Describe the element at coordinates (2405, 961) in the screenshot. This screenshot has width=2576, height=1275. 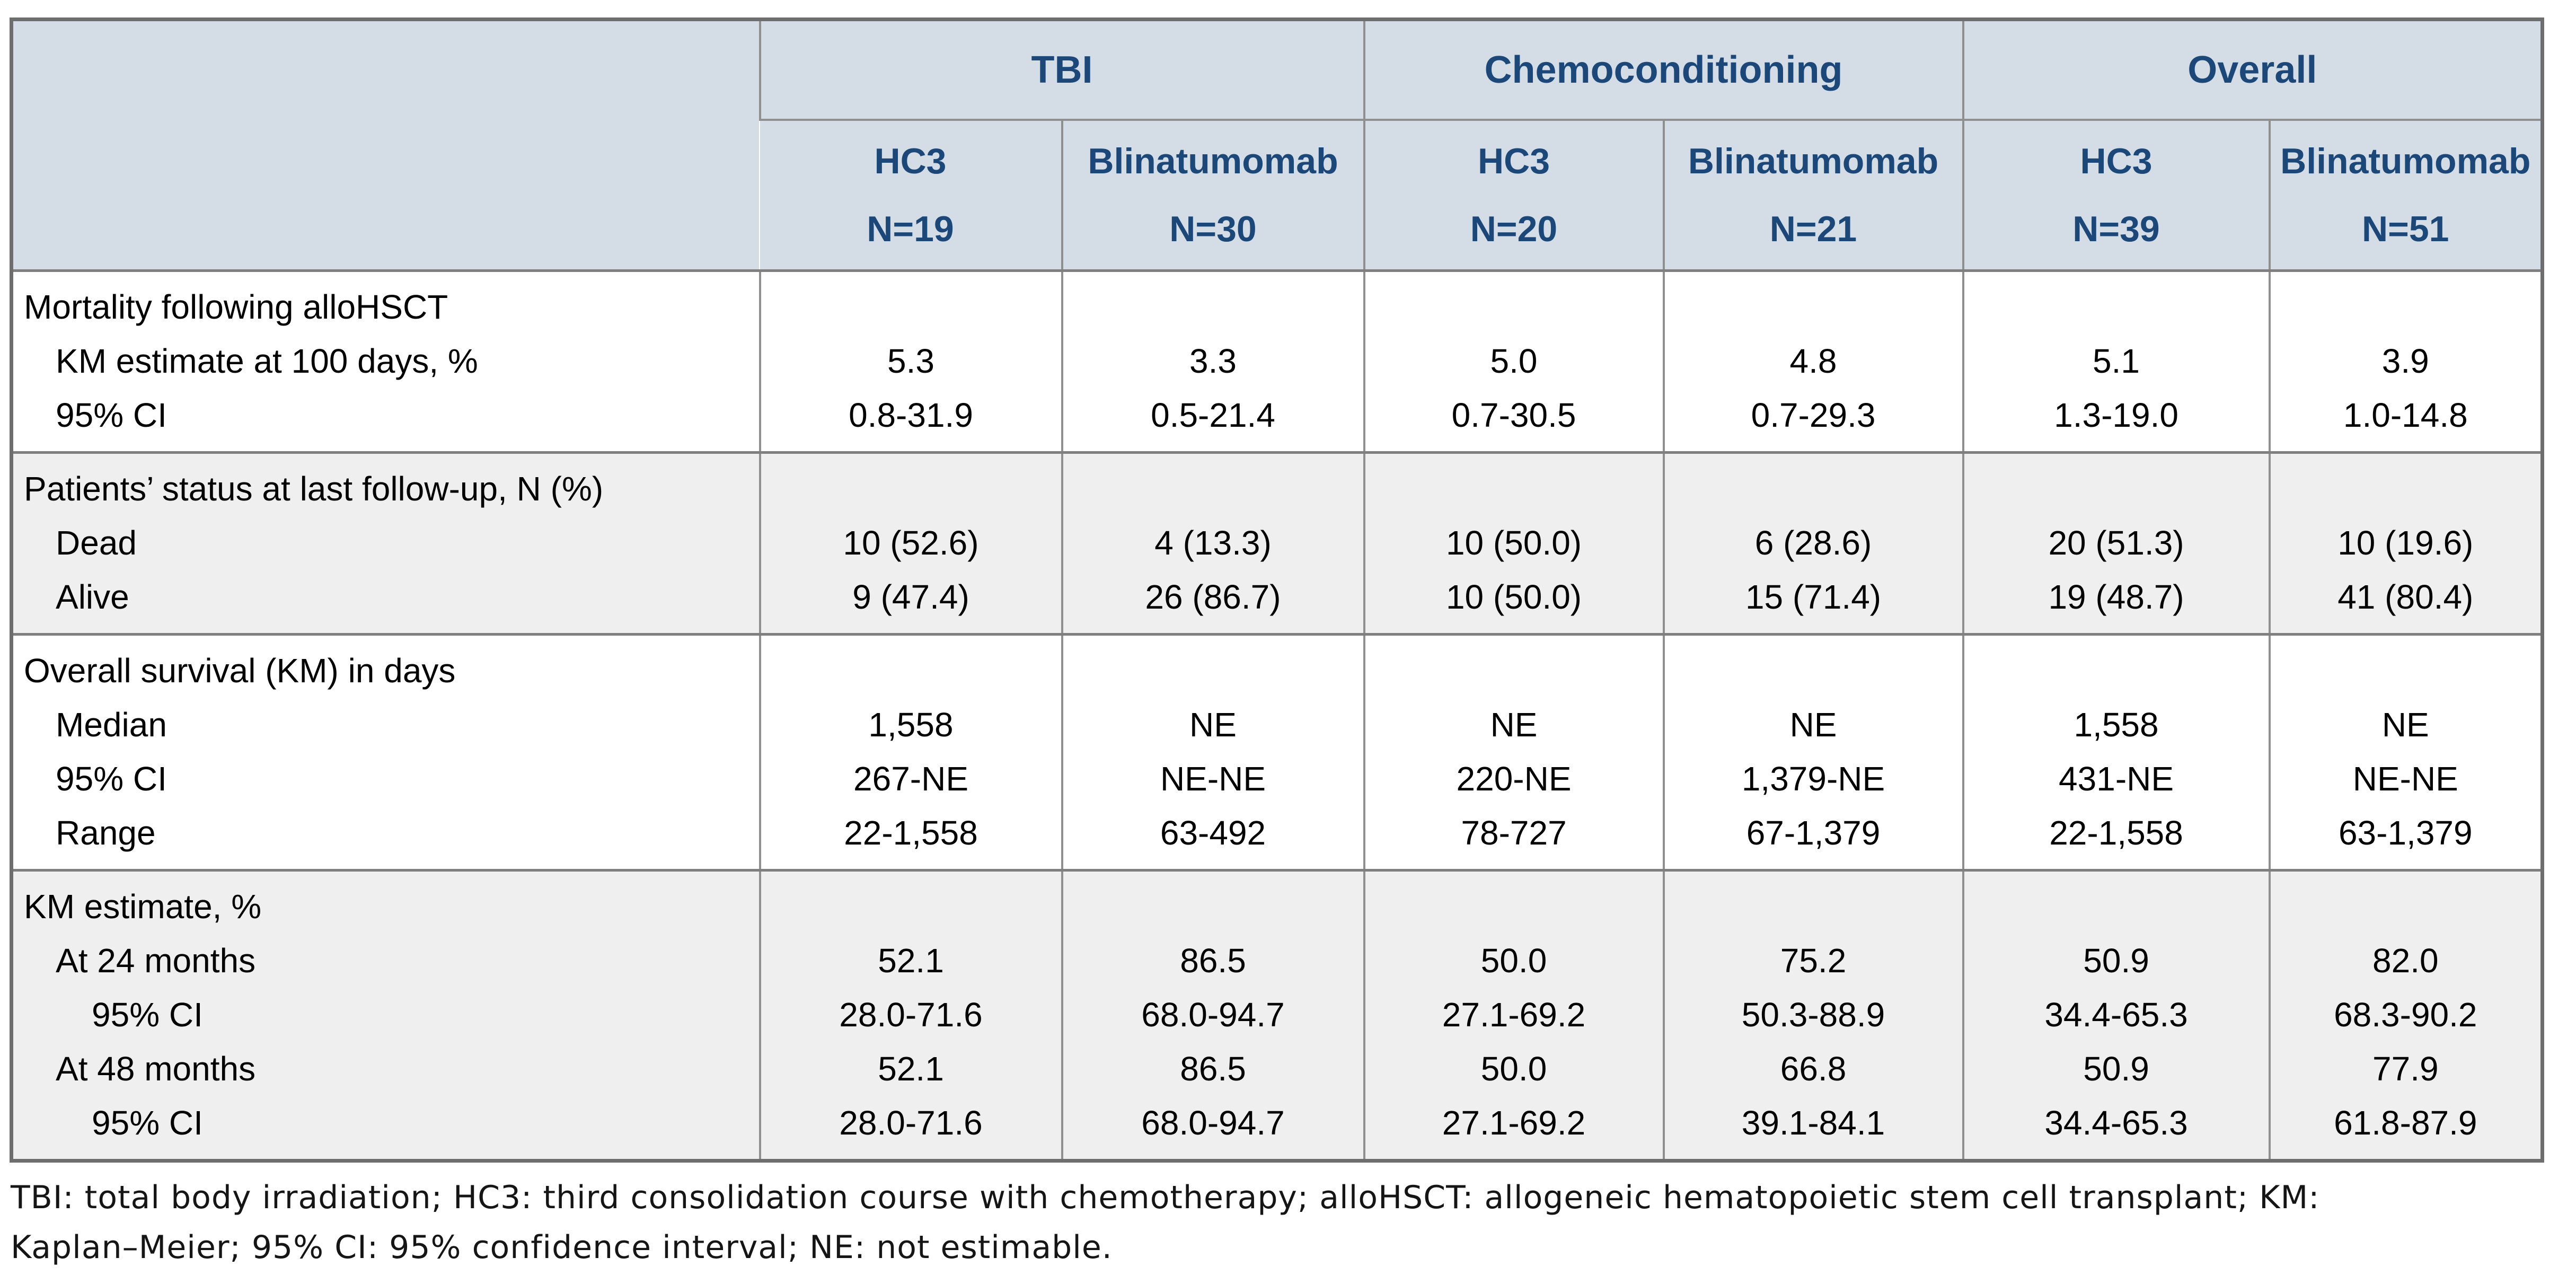
I see `cell-value: 82.0` at that location.